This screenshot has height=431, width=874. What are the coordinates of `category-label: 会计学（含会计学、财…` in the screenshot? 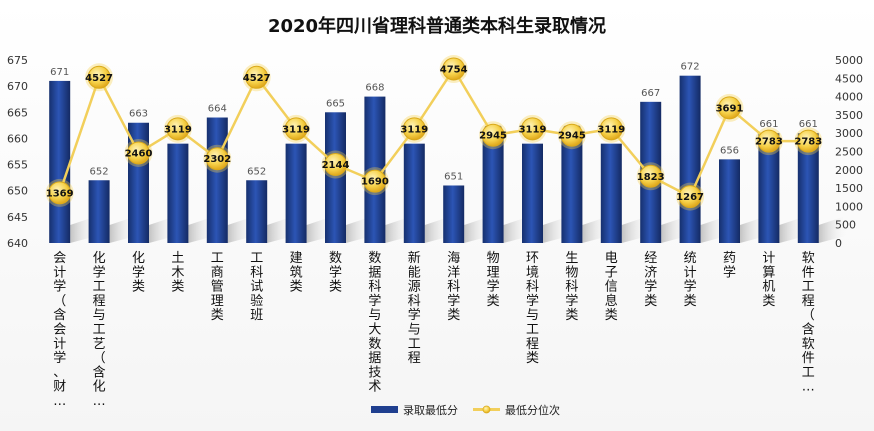 It's located at (59, 330).